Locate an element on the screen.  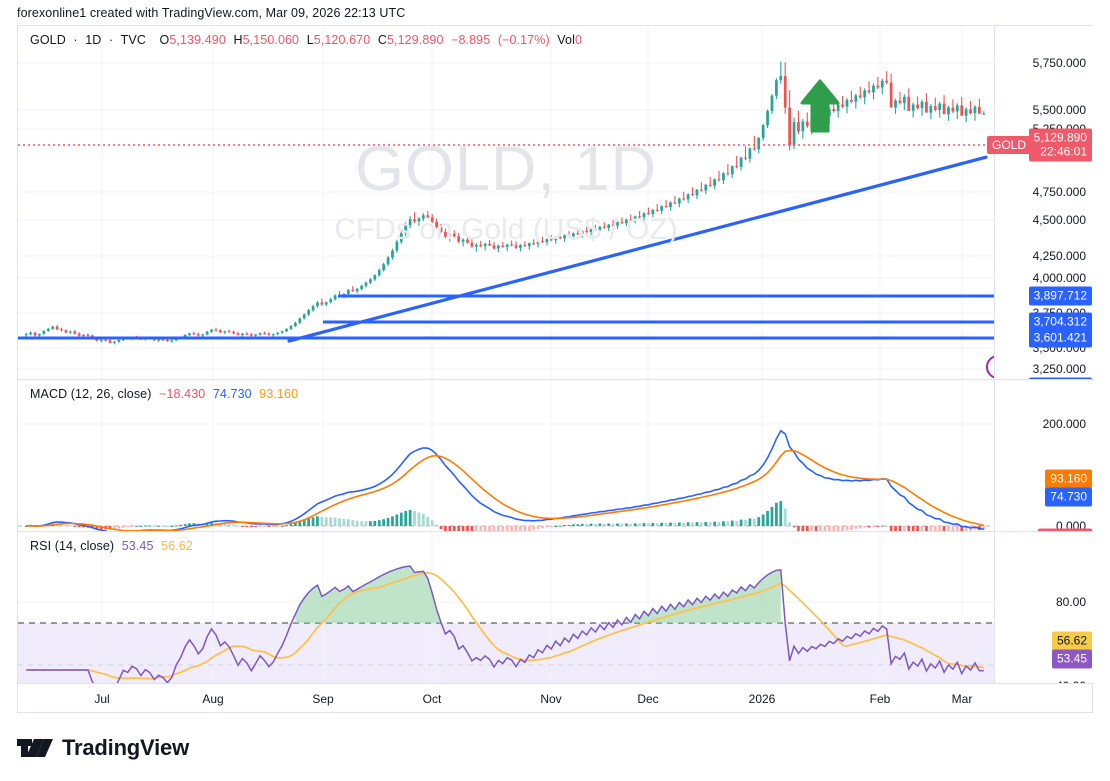
axis-tick-label: 4,500.000 is located at coordinates (1059, 220).